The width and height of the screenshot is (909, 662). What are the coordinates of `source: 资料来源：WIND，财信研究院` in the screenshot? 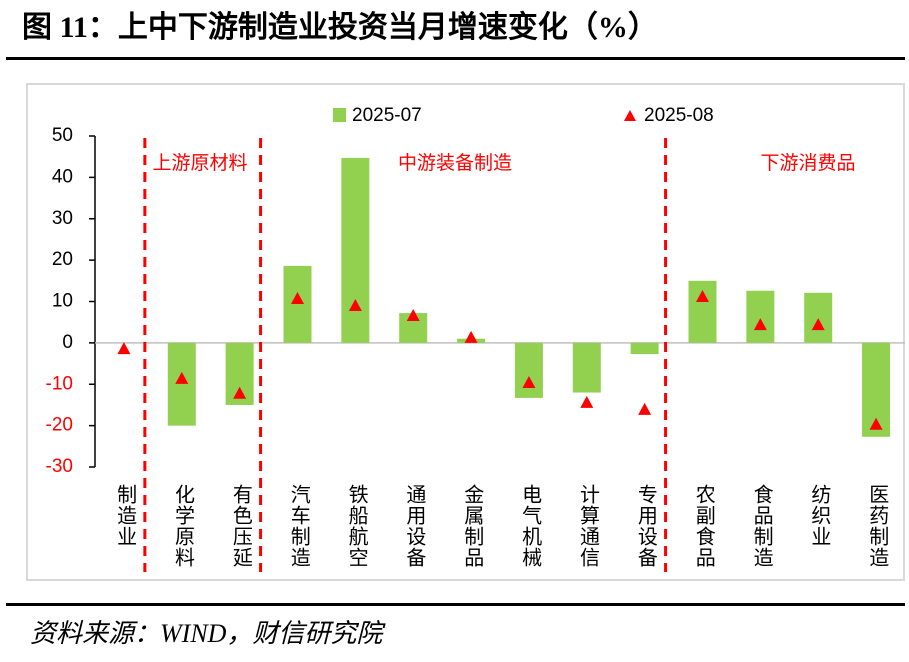 It's located at (208, 633).